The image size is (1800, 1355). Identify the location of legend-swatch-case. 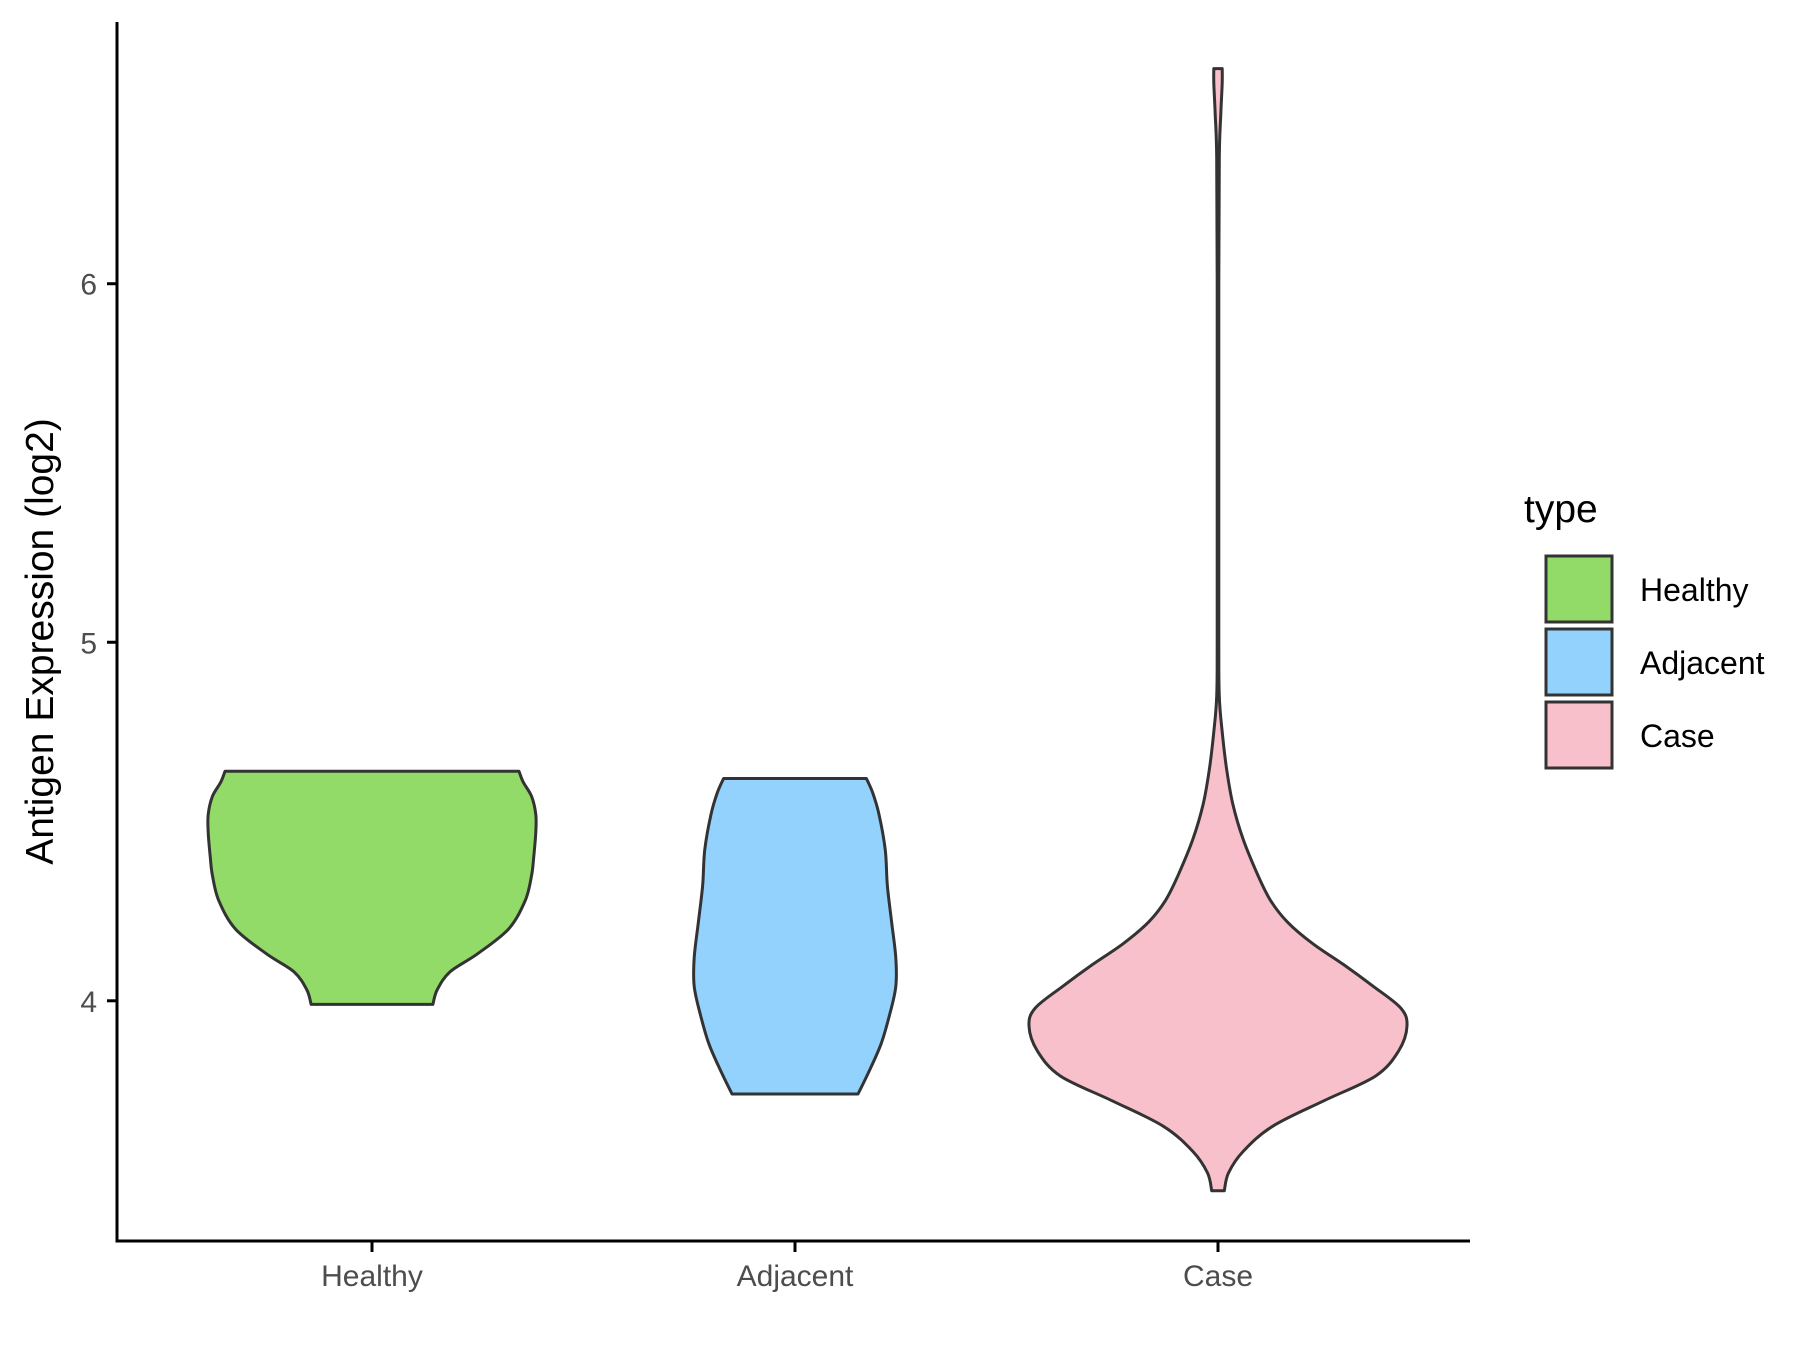
(1579, 735).